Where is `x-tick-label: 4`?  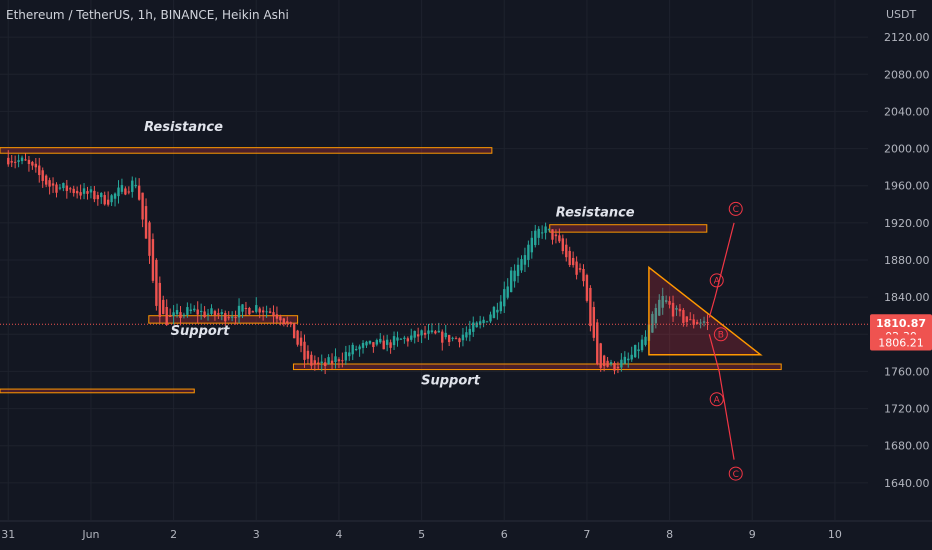
x-tick-label: 4 is located at coordinates (338, 534).